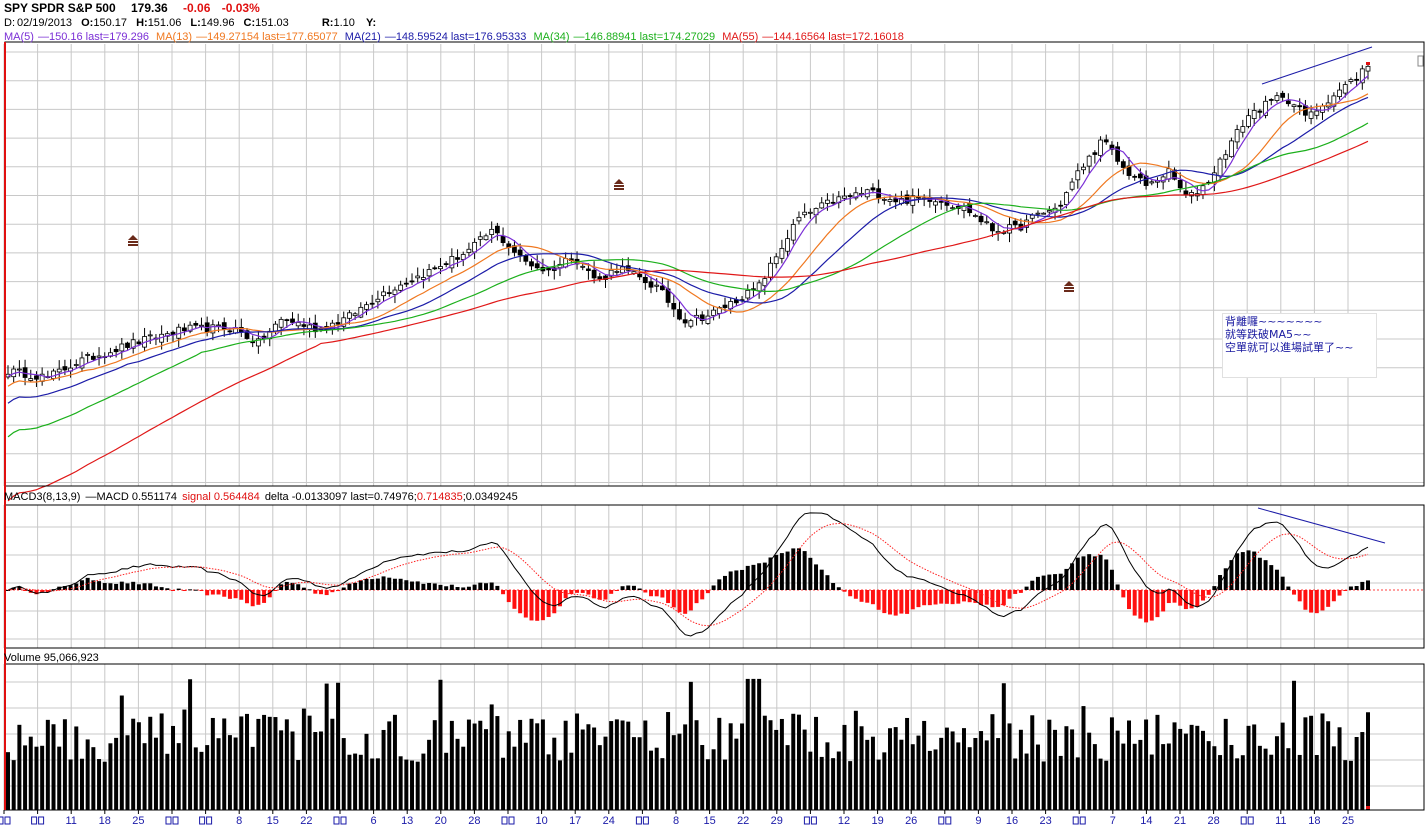  What do you see at coordinates (340, 497) in the screenshot?
I see `delta-value: delta -0.0133097 last=0.74976;` at bounding box center [340, 497].